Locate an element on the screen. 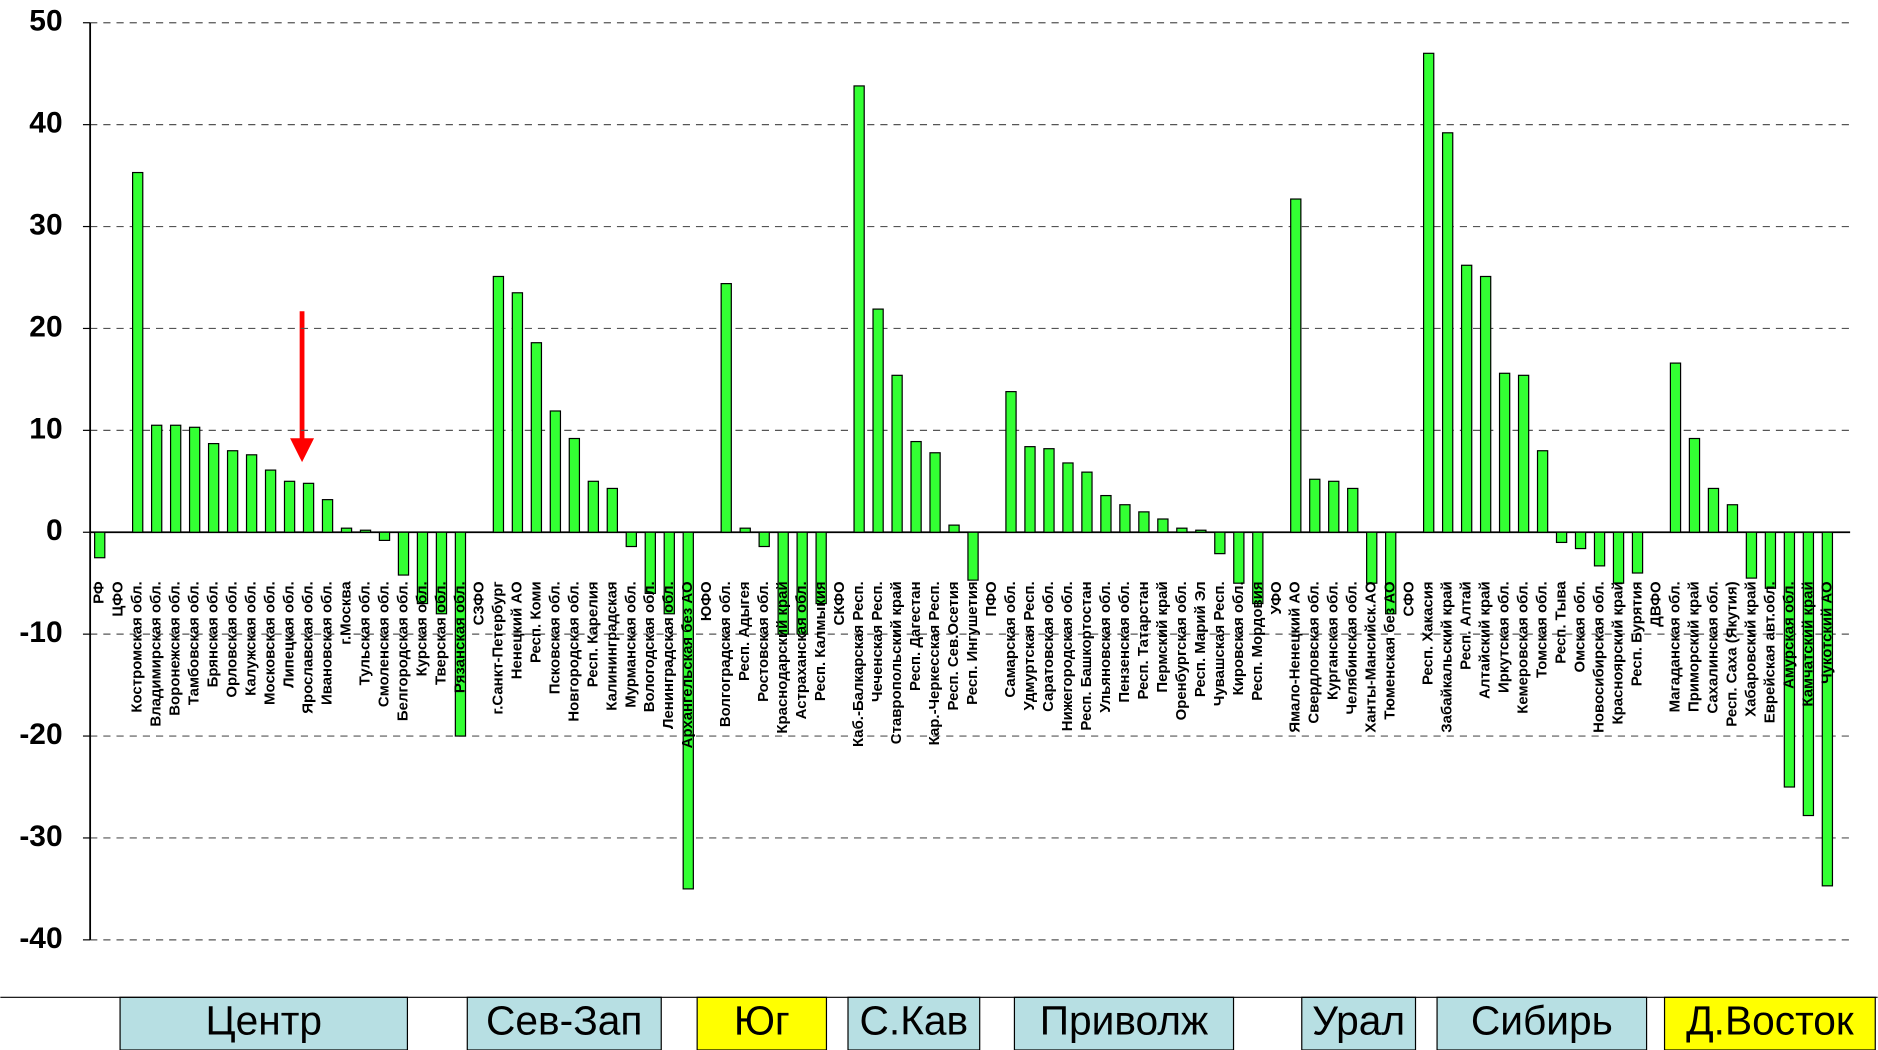 The height and width of the screenshot is (1050, 1878). x-tick-label: Архангельская без АО is located at coordinates (687, 664).